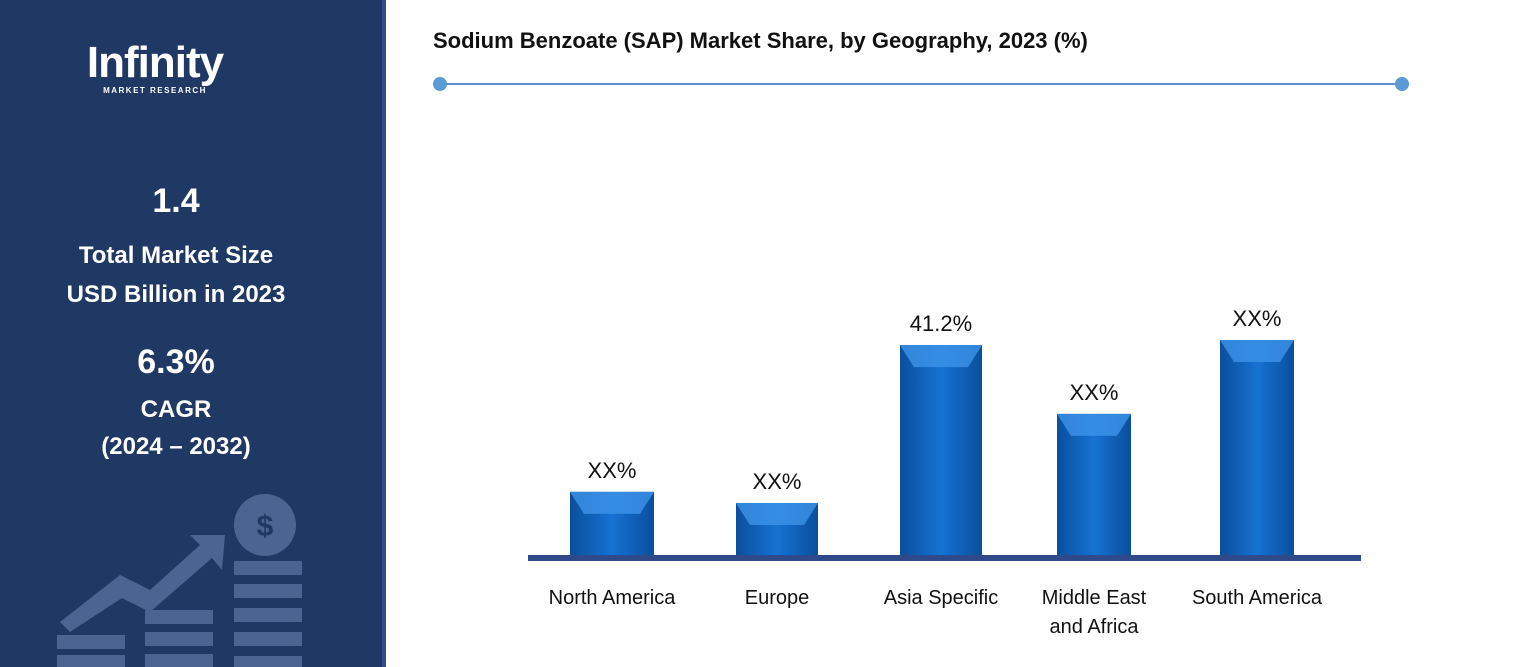  Describe the element at coordinates (176, 446) in the screenshot. I see `cagr-period: (2024 – 2032)` at that location.